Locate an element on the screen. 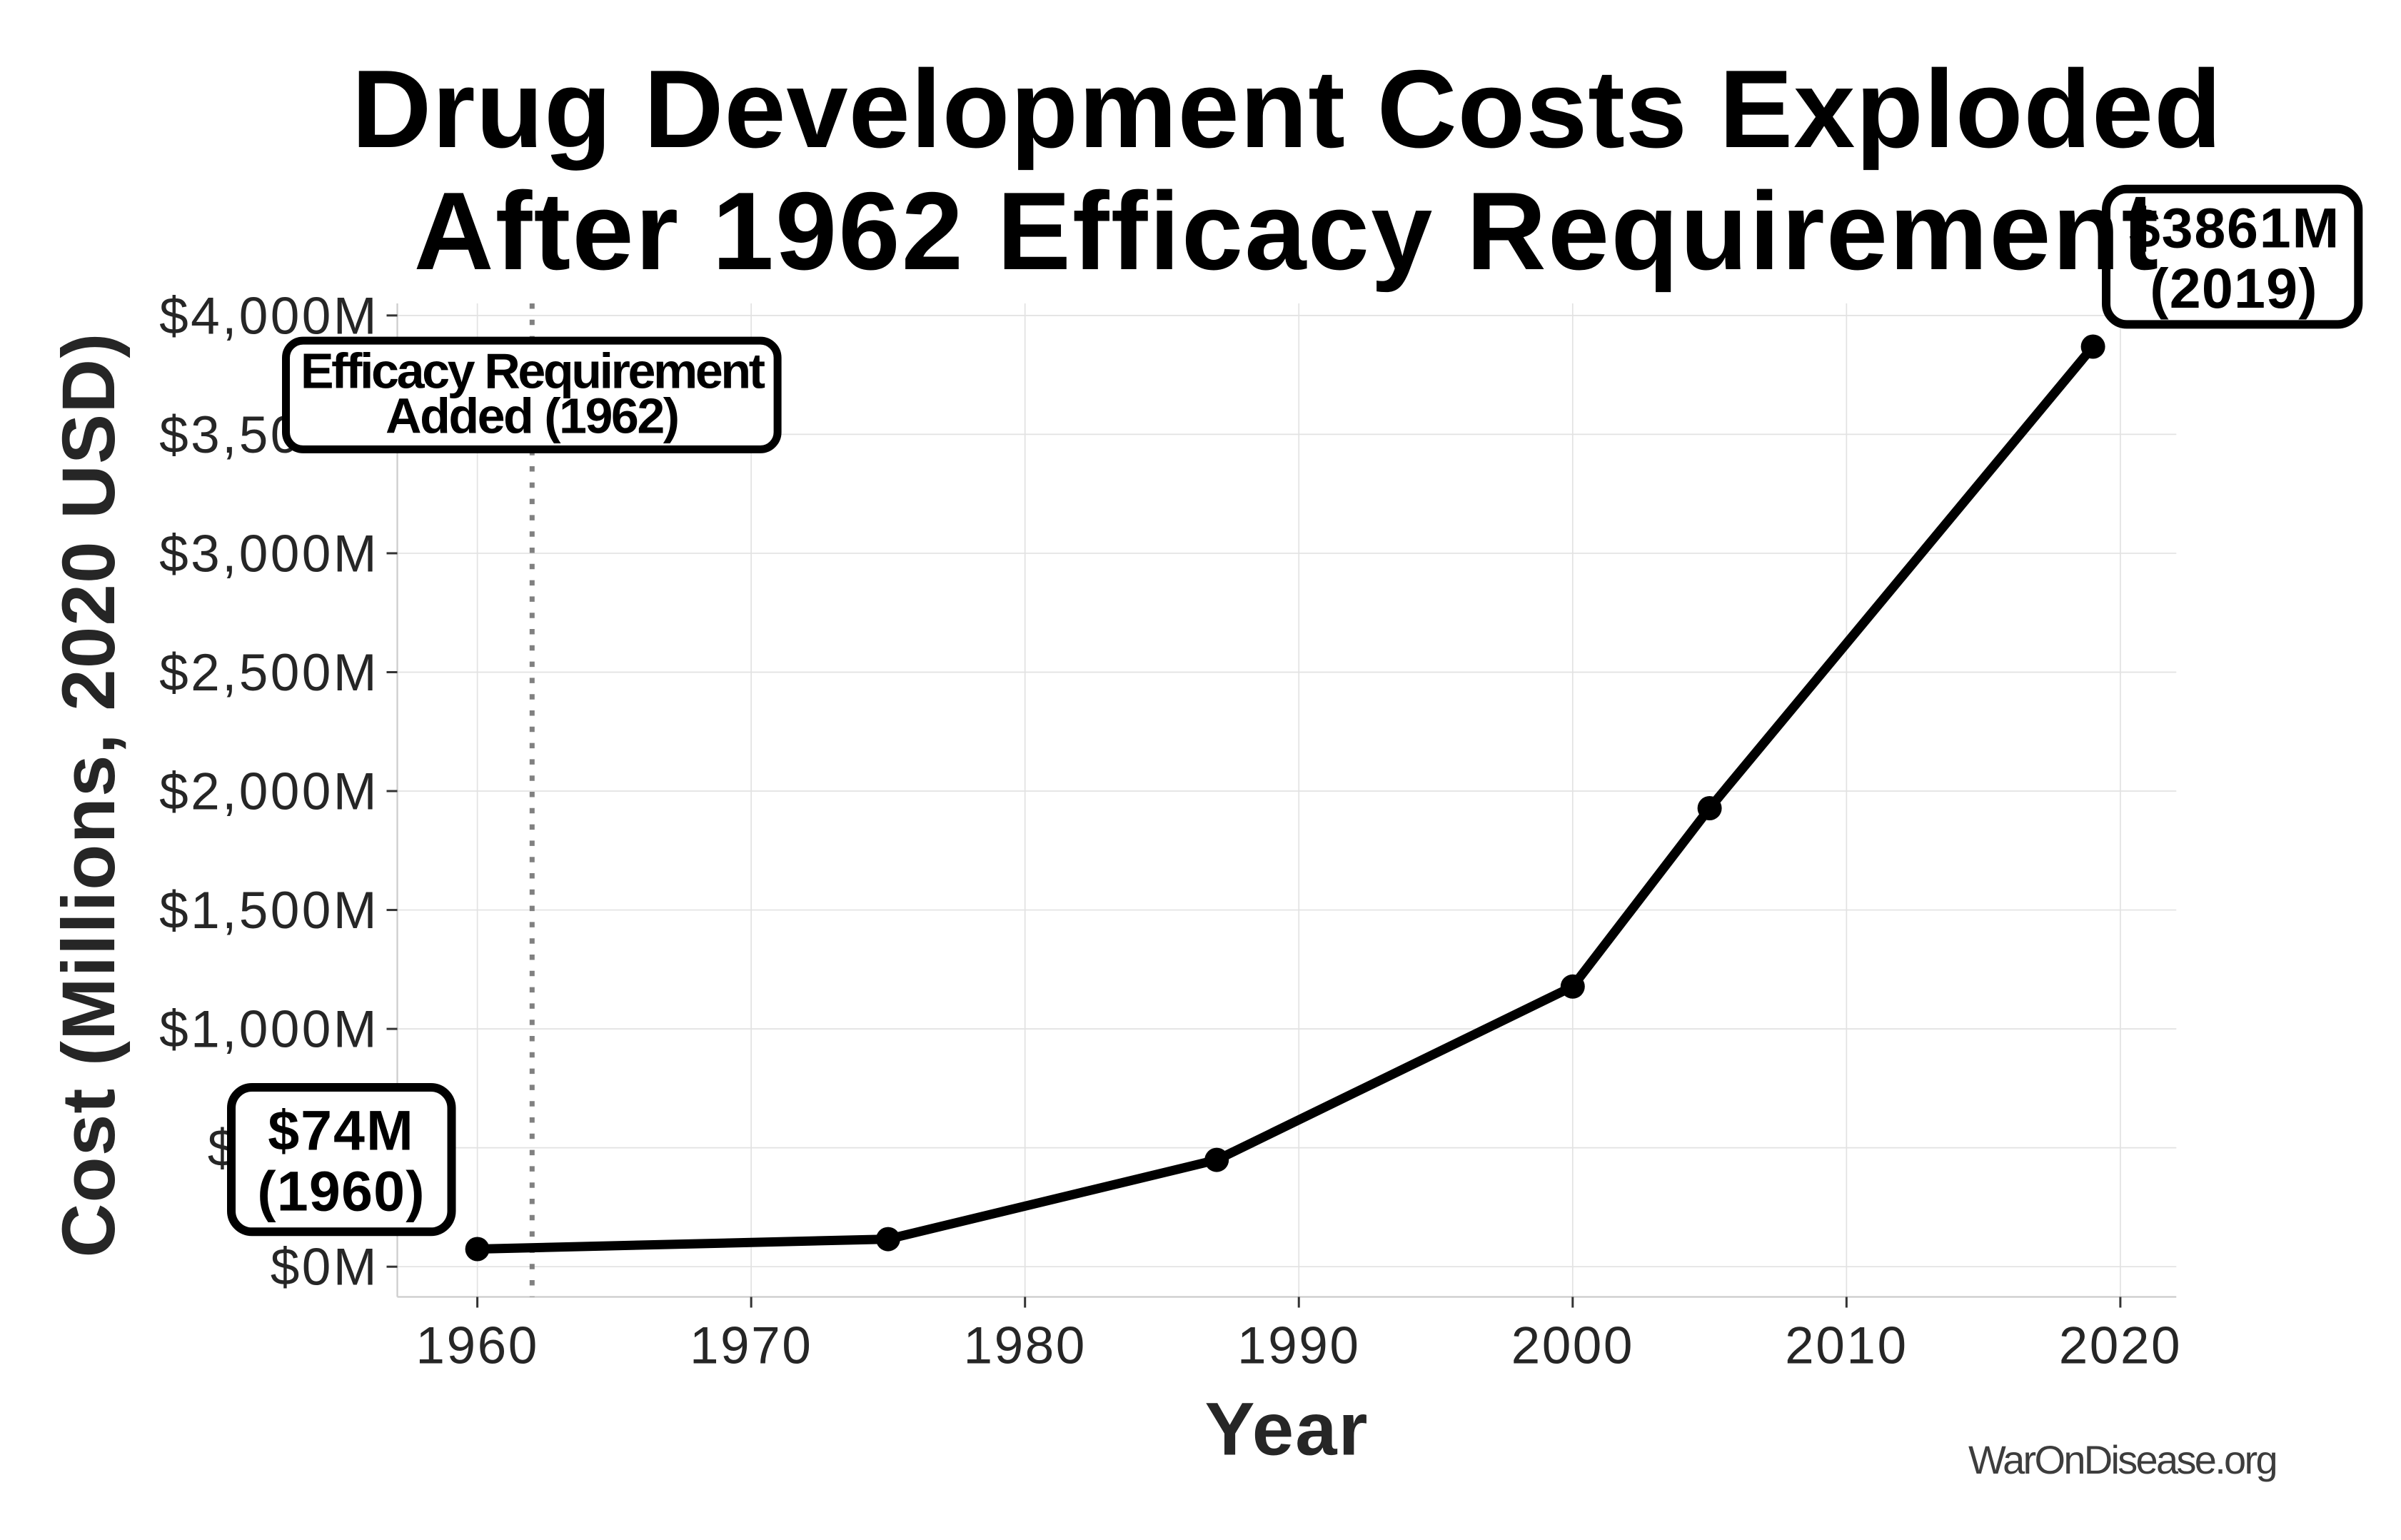 The width and height of the screenshot is (2401, 1540). svg-text: 2010 is located at coordinates (1847, 1346).